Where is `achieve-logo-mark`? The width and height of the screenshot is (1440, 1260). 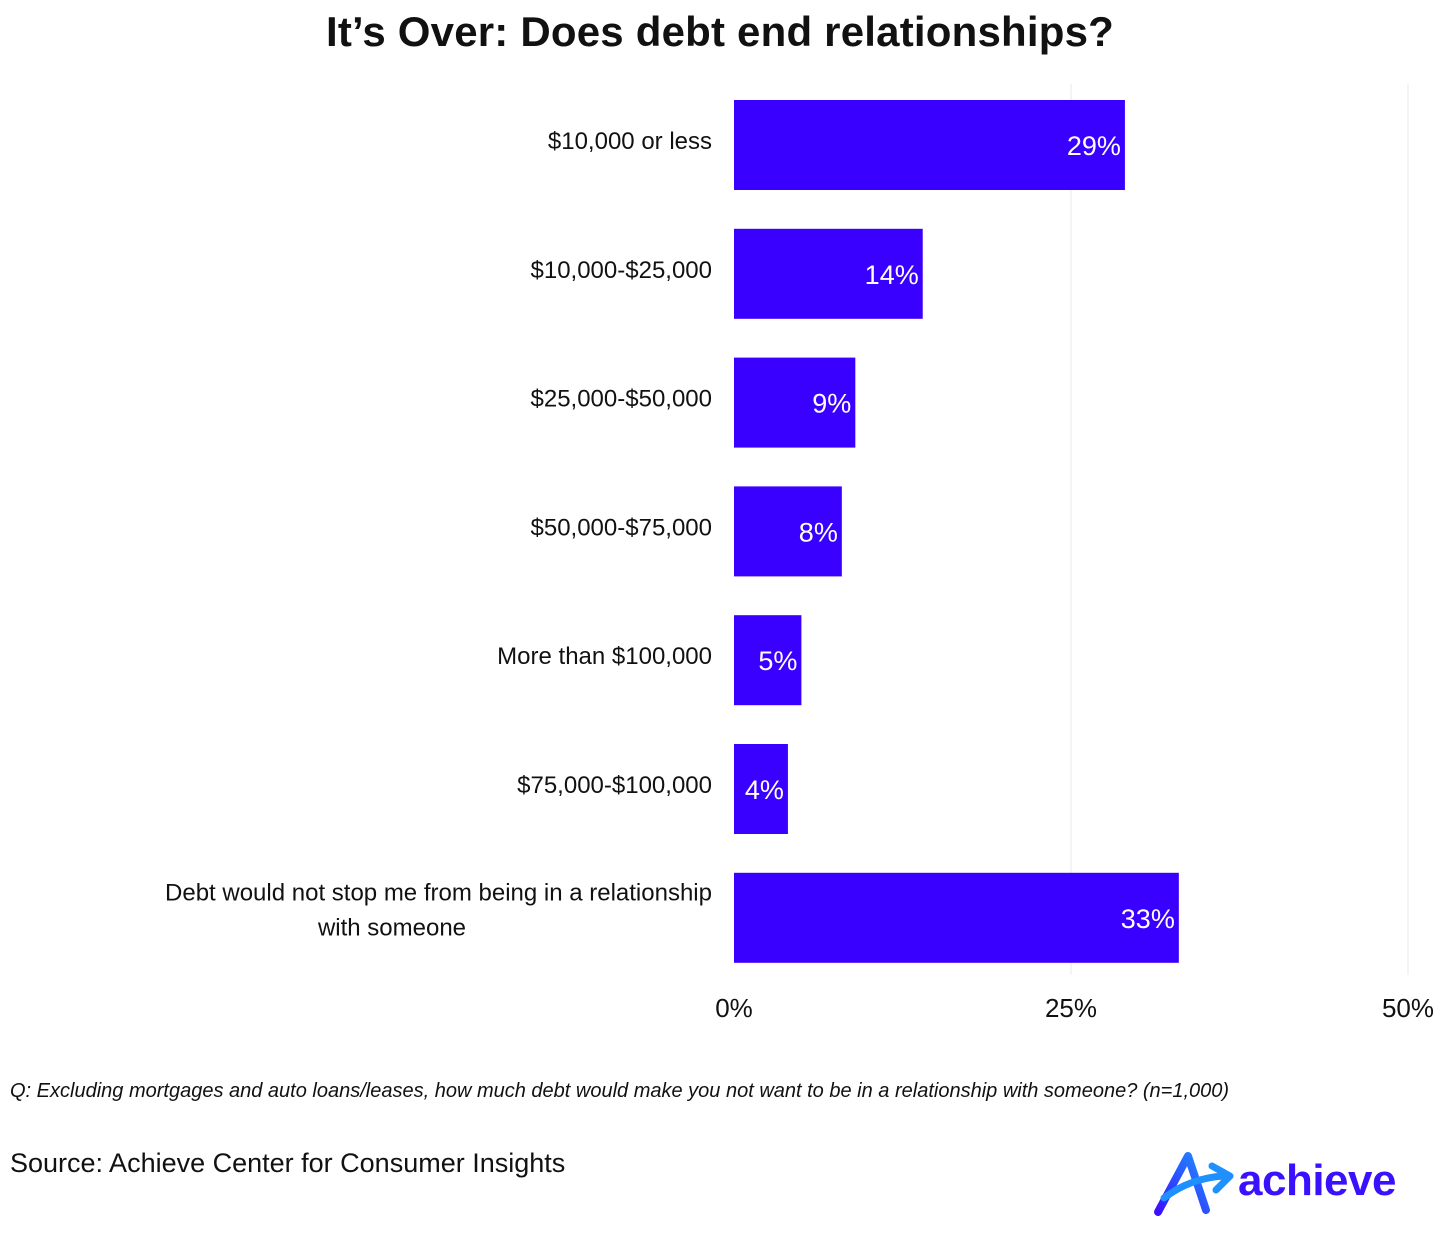
achieve-logo-mark is located at coordinates (1194, 1184).